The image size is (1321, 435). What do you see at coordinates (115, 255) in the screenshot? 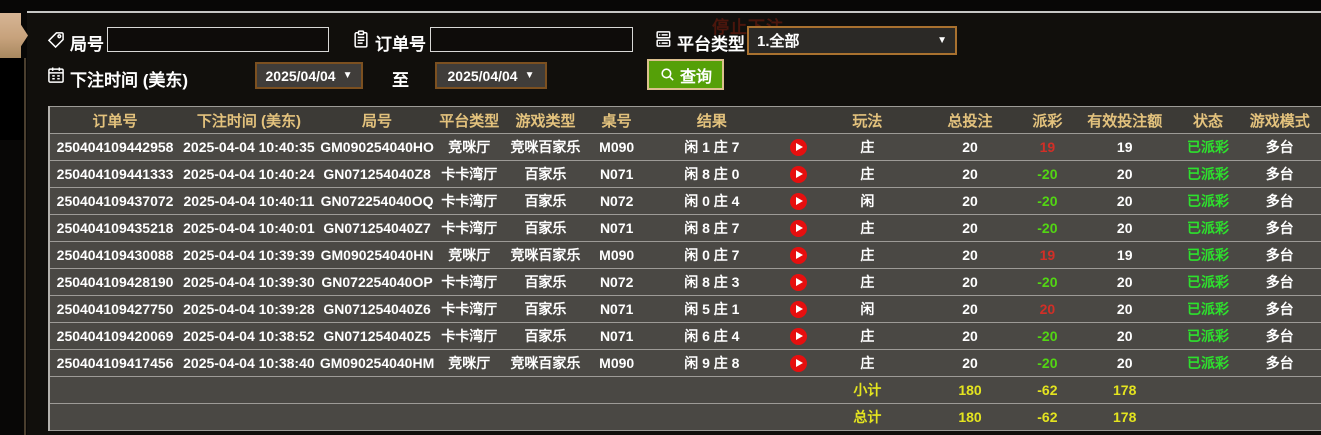
I see `order_no-cell: 250404109430088` at bounding box center [115, 255].